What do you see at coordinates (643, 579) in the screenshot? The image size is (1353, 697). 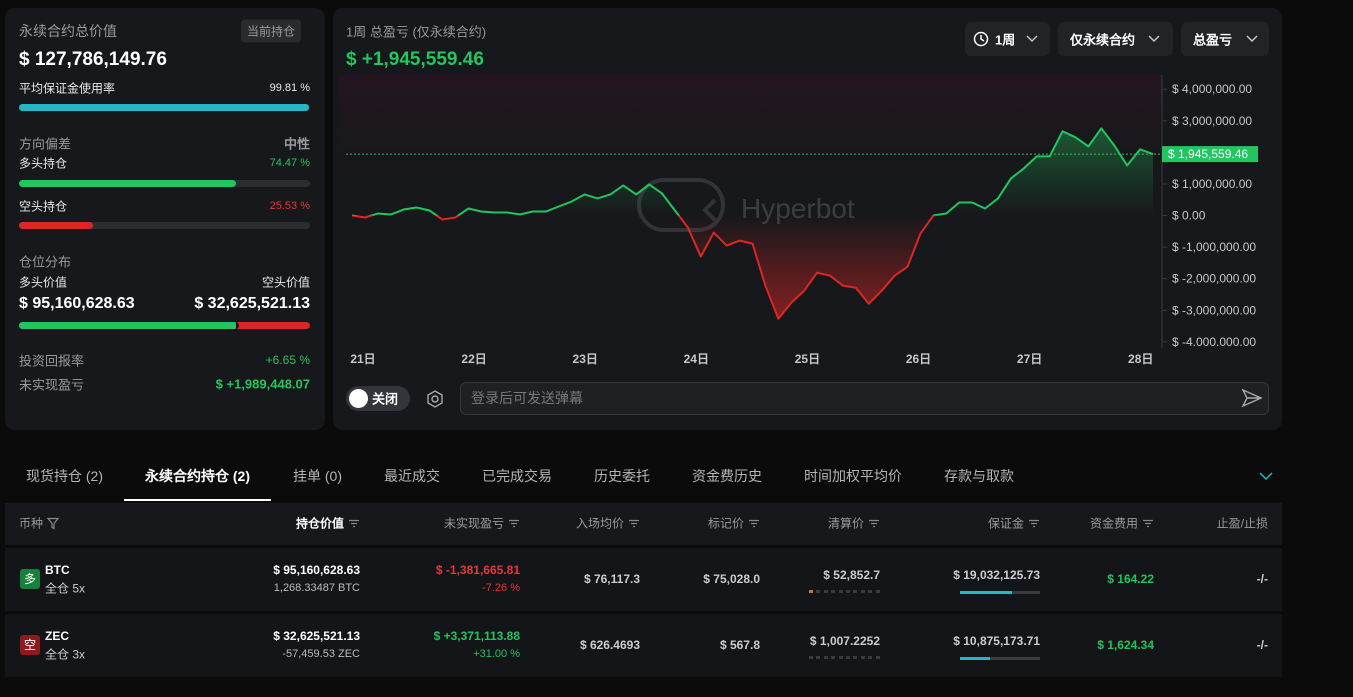 I see `table-row` at bounding box center [643, 579].